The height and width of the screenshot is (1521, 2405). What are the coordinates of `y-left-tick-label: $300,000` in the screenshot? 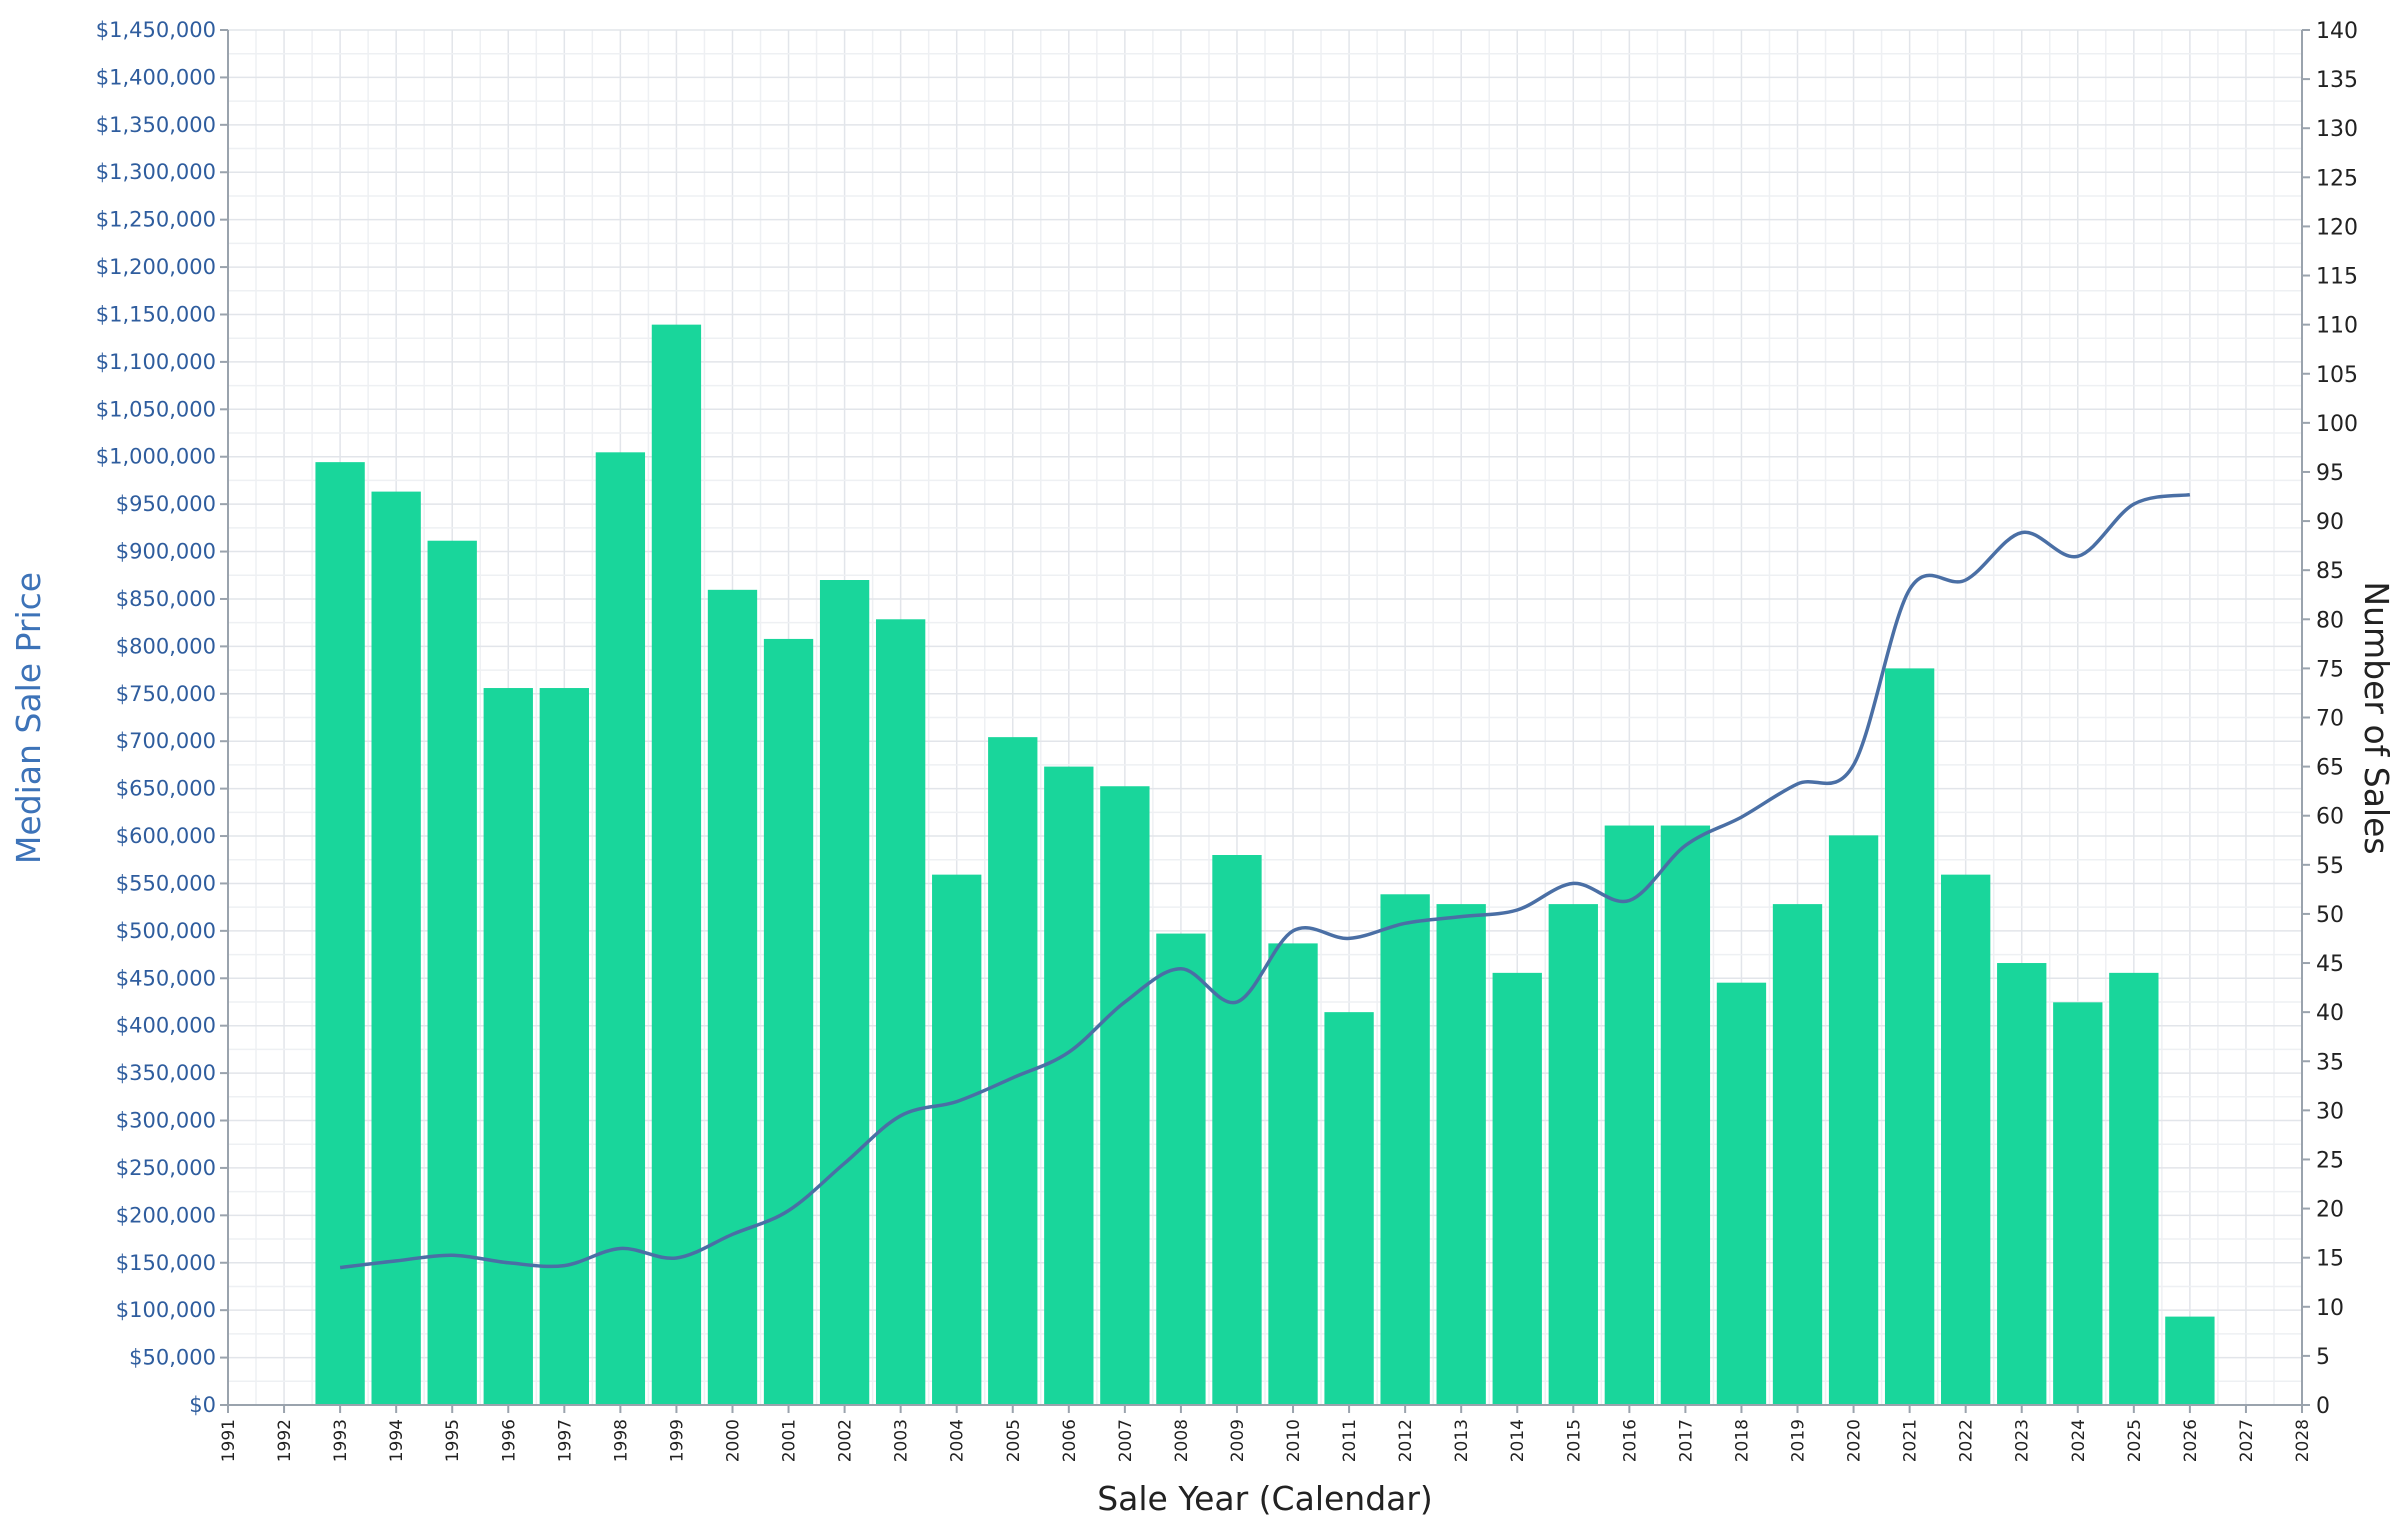 It's located at (166, 1121).